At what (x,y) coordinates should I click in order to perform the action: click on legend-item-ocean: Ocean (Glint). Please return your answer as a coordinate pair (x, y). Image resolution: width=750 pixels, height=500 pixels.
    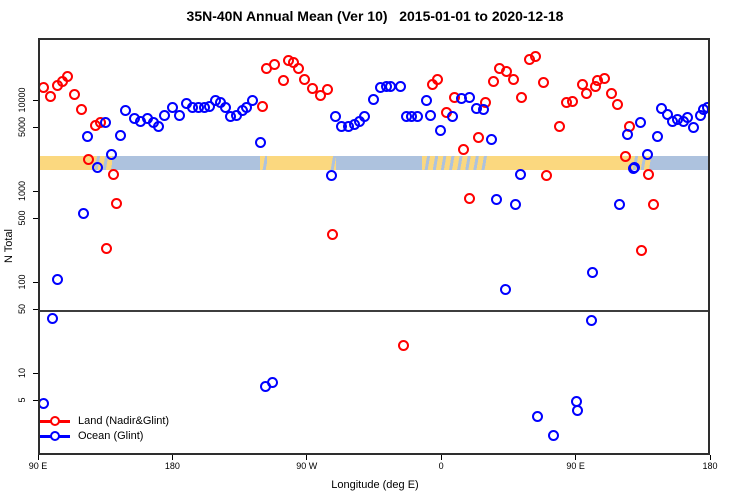
    Looking at the image, I should click on (104, 436).